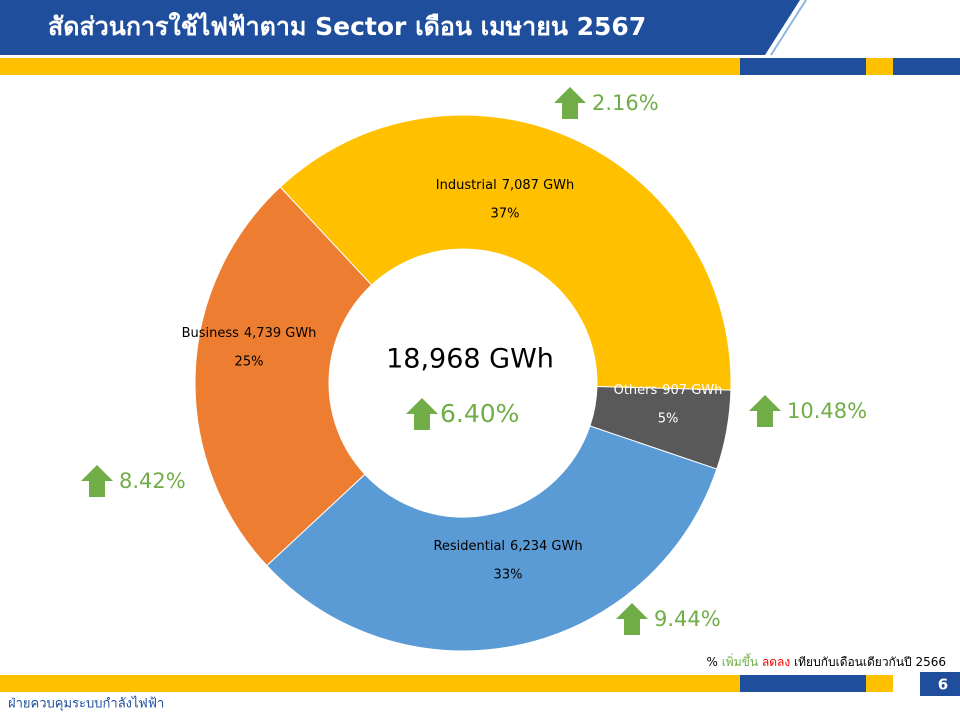 The image size is (960, 724). What do you see at coordinates (788, 28) in the screenshot?
I see `header-accent` at bounding box center [788, 28].